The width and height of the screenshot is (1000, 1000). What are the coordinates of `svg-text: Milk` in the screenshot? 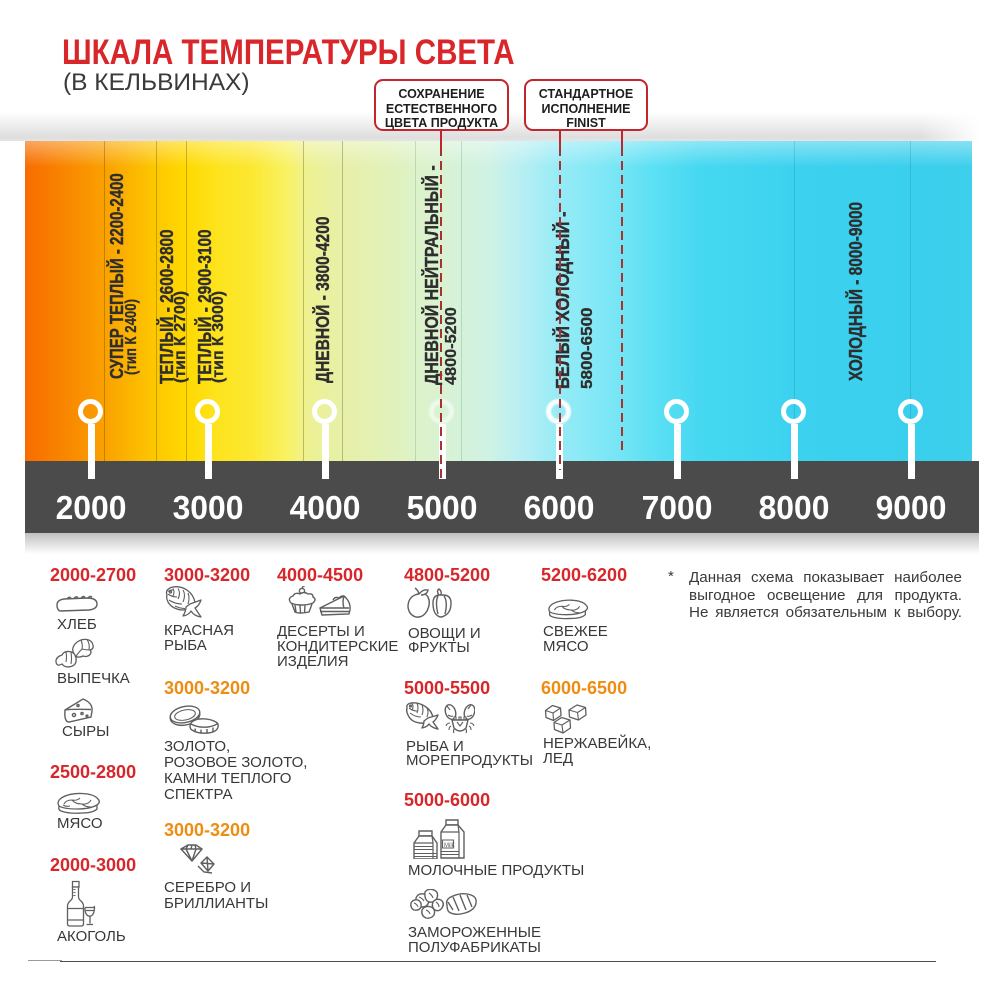 It's located at (450, 846).